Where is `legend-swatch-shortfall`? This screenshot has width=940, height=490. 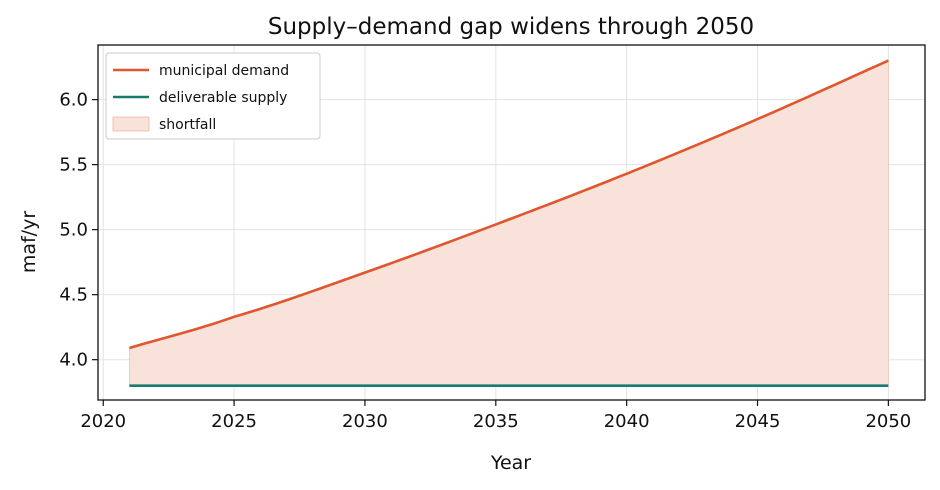 legend-swatch-shortfall is located at coordinates (131, 124).